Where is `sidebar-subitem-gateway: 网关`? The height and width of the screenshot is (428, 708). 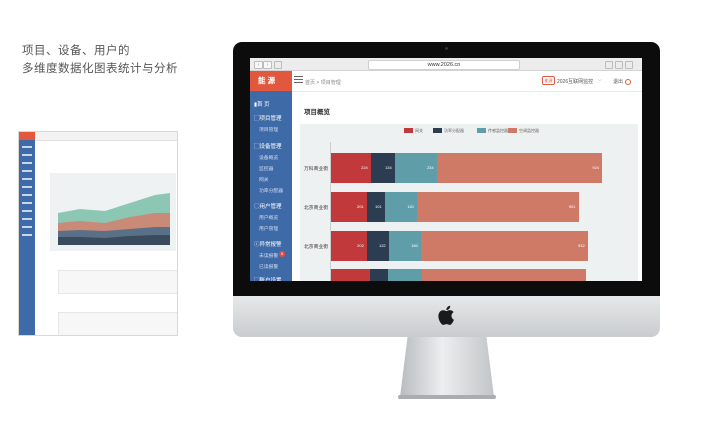
sidebar-subitem-gateway: 网关 is located at coordinates (264, 180).